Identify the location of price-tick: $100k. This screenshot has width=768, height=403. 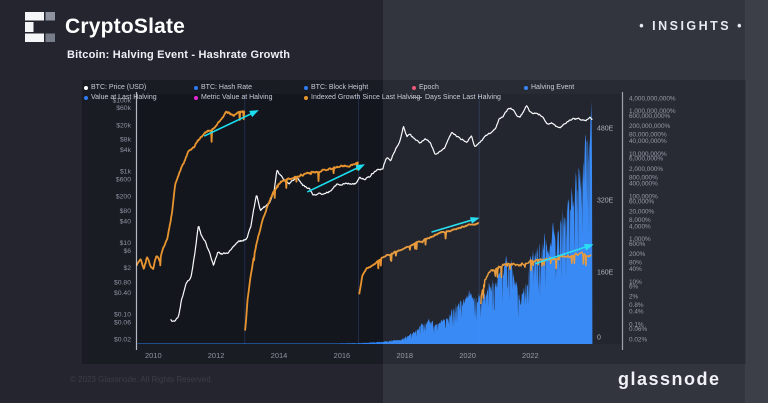
(121, 100).